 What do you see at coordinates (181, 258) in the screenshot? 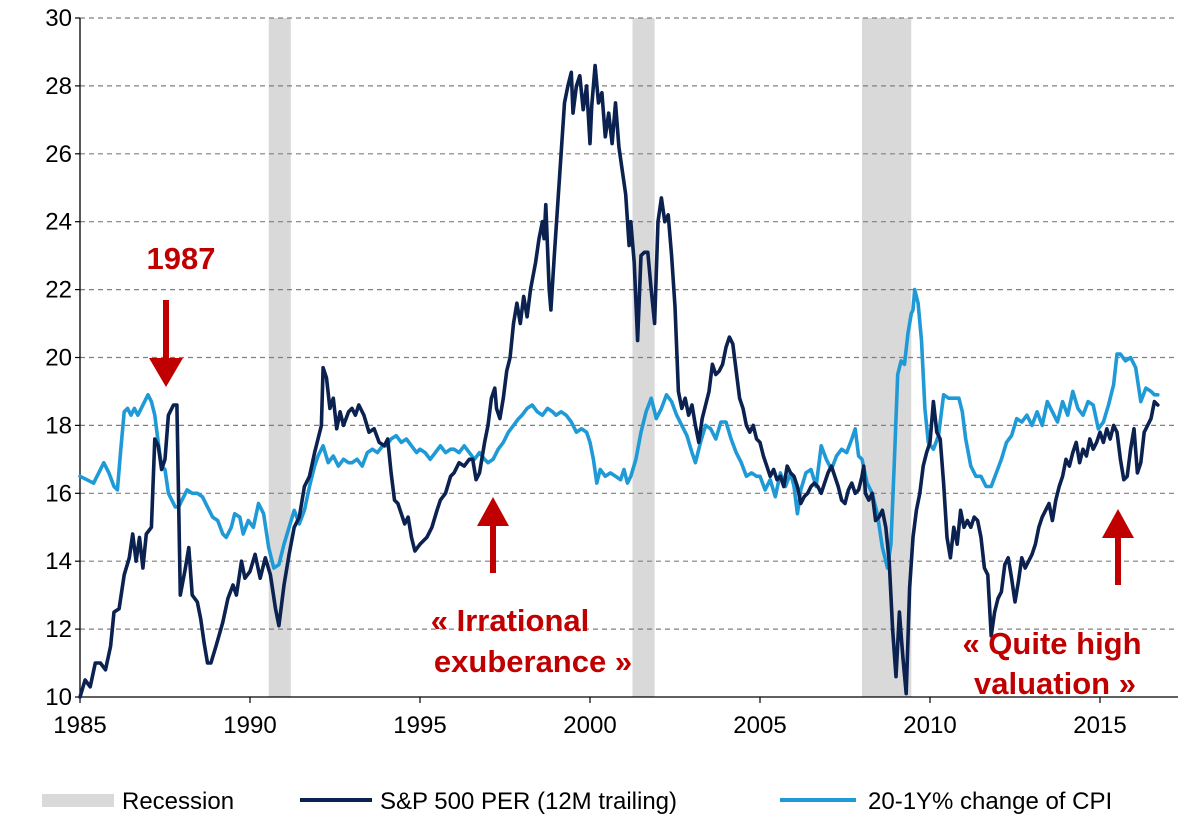
I see `annotation-1987-label: 1987` at bounding box center [181, 258].